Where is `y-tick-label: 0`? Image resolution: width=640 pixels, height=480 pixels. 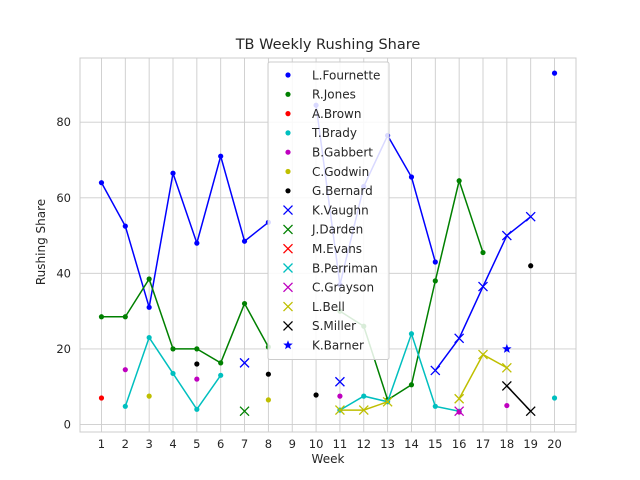 y-tick-label: 0 is located at coordinates (67, 424).